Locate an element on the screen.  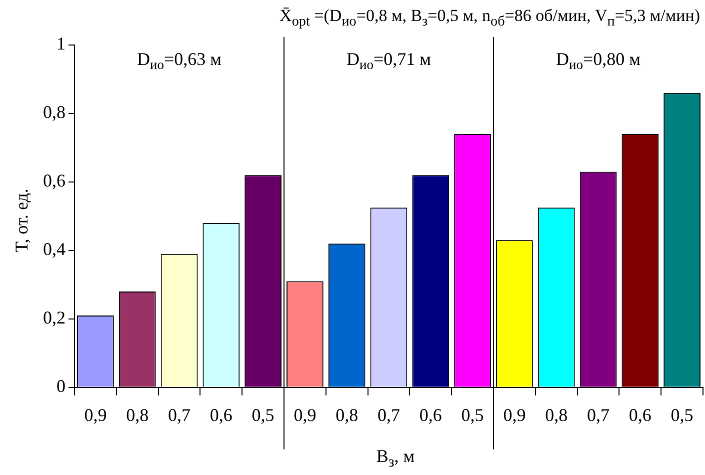
y-axis-title: Т, от. ед. is located at coordinates (22, 221).